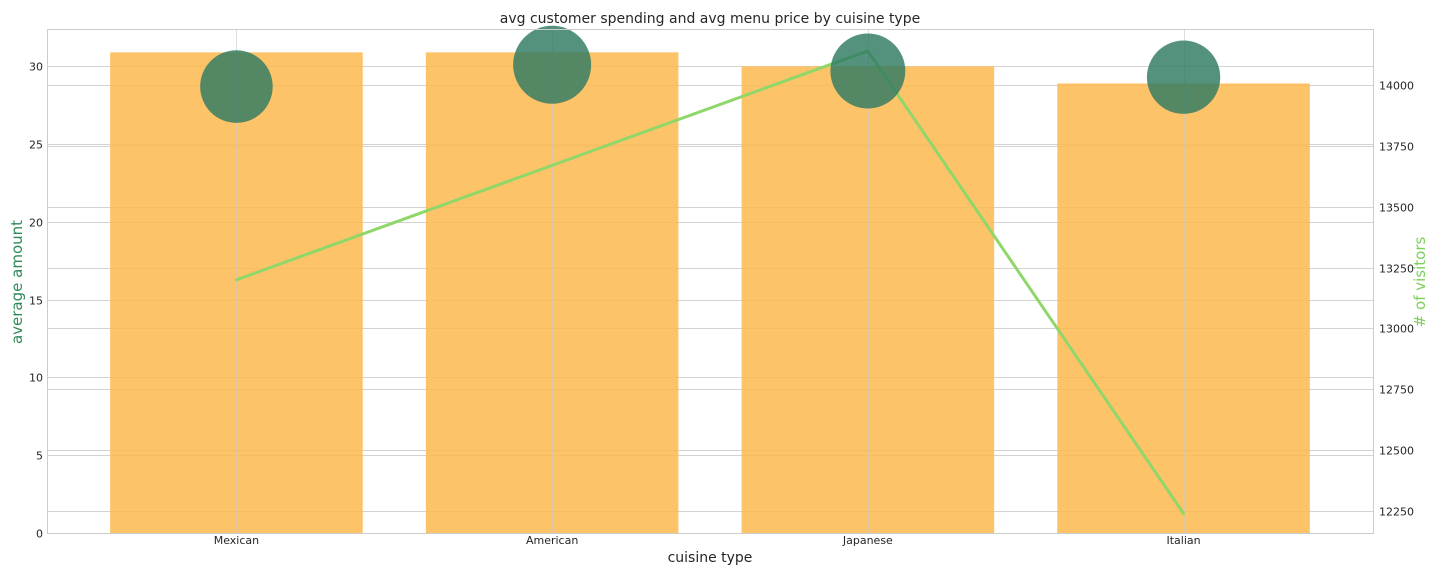  What do you see at coordinates (710, 558) in the screenshot?
I see `x-axis-label: cuisine type` at bounding box center [710, 558].